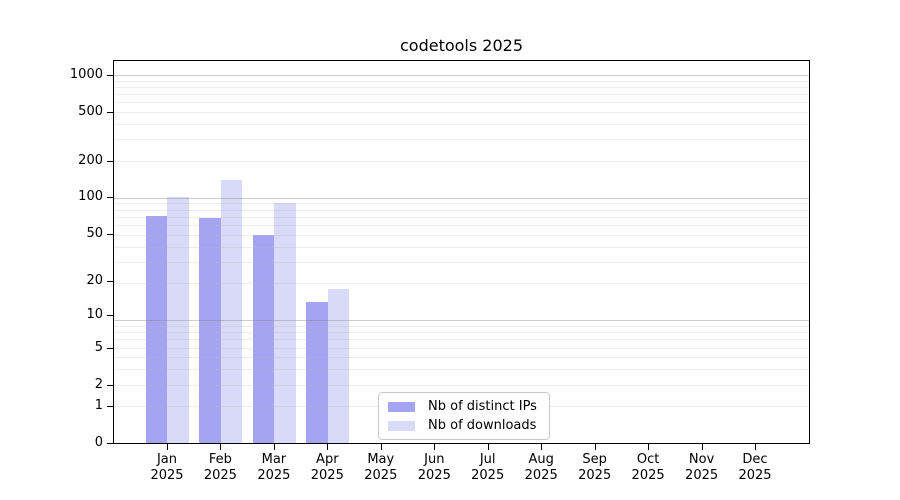 This screenshot has width=900, height=500. I want to click on x-tick-label: Dec 2025, so click(755, 468).